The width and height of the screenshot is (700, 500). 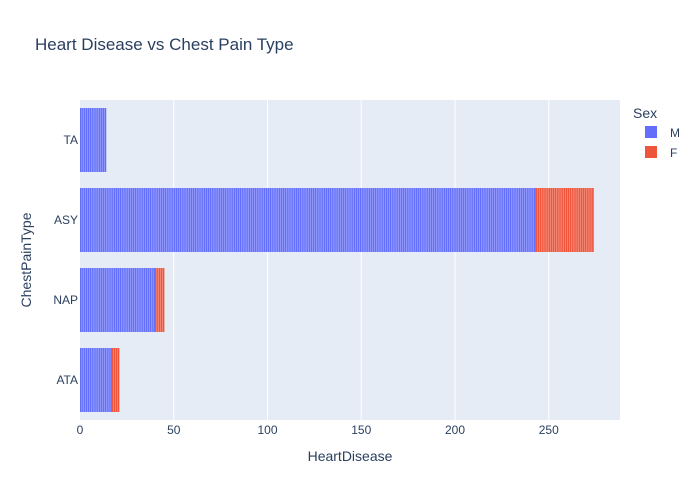 I want to click on legend: Sex MF, so click(x=656, y=132).